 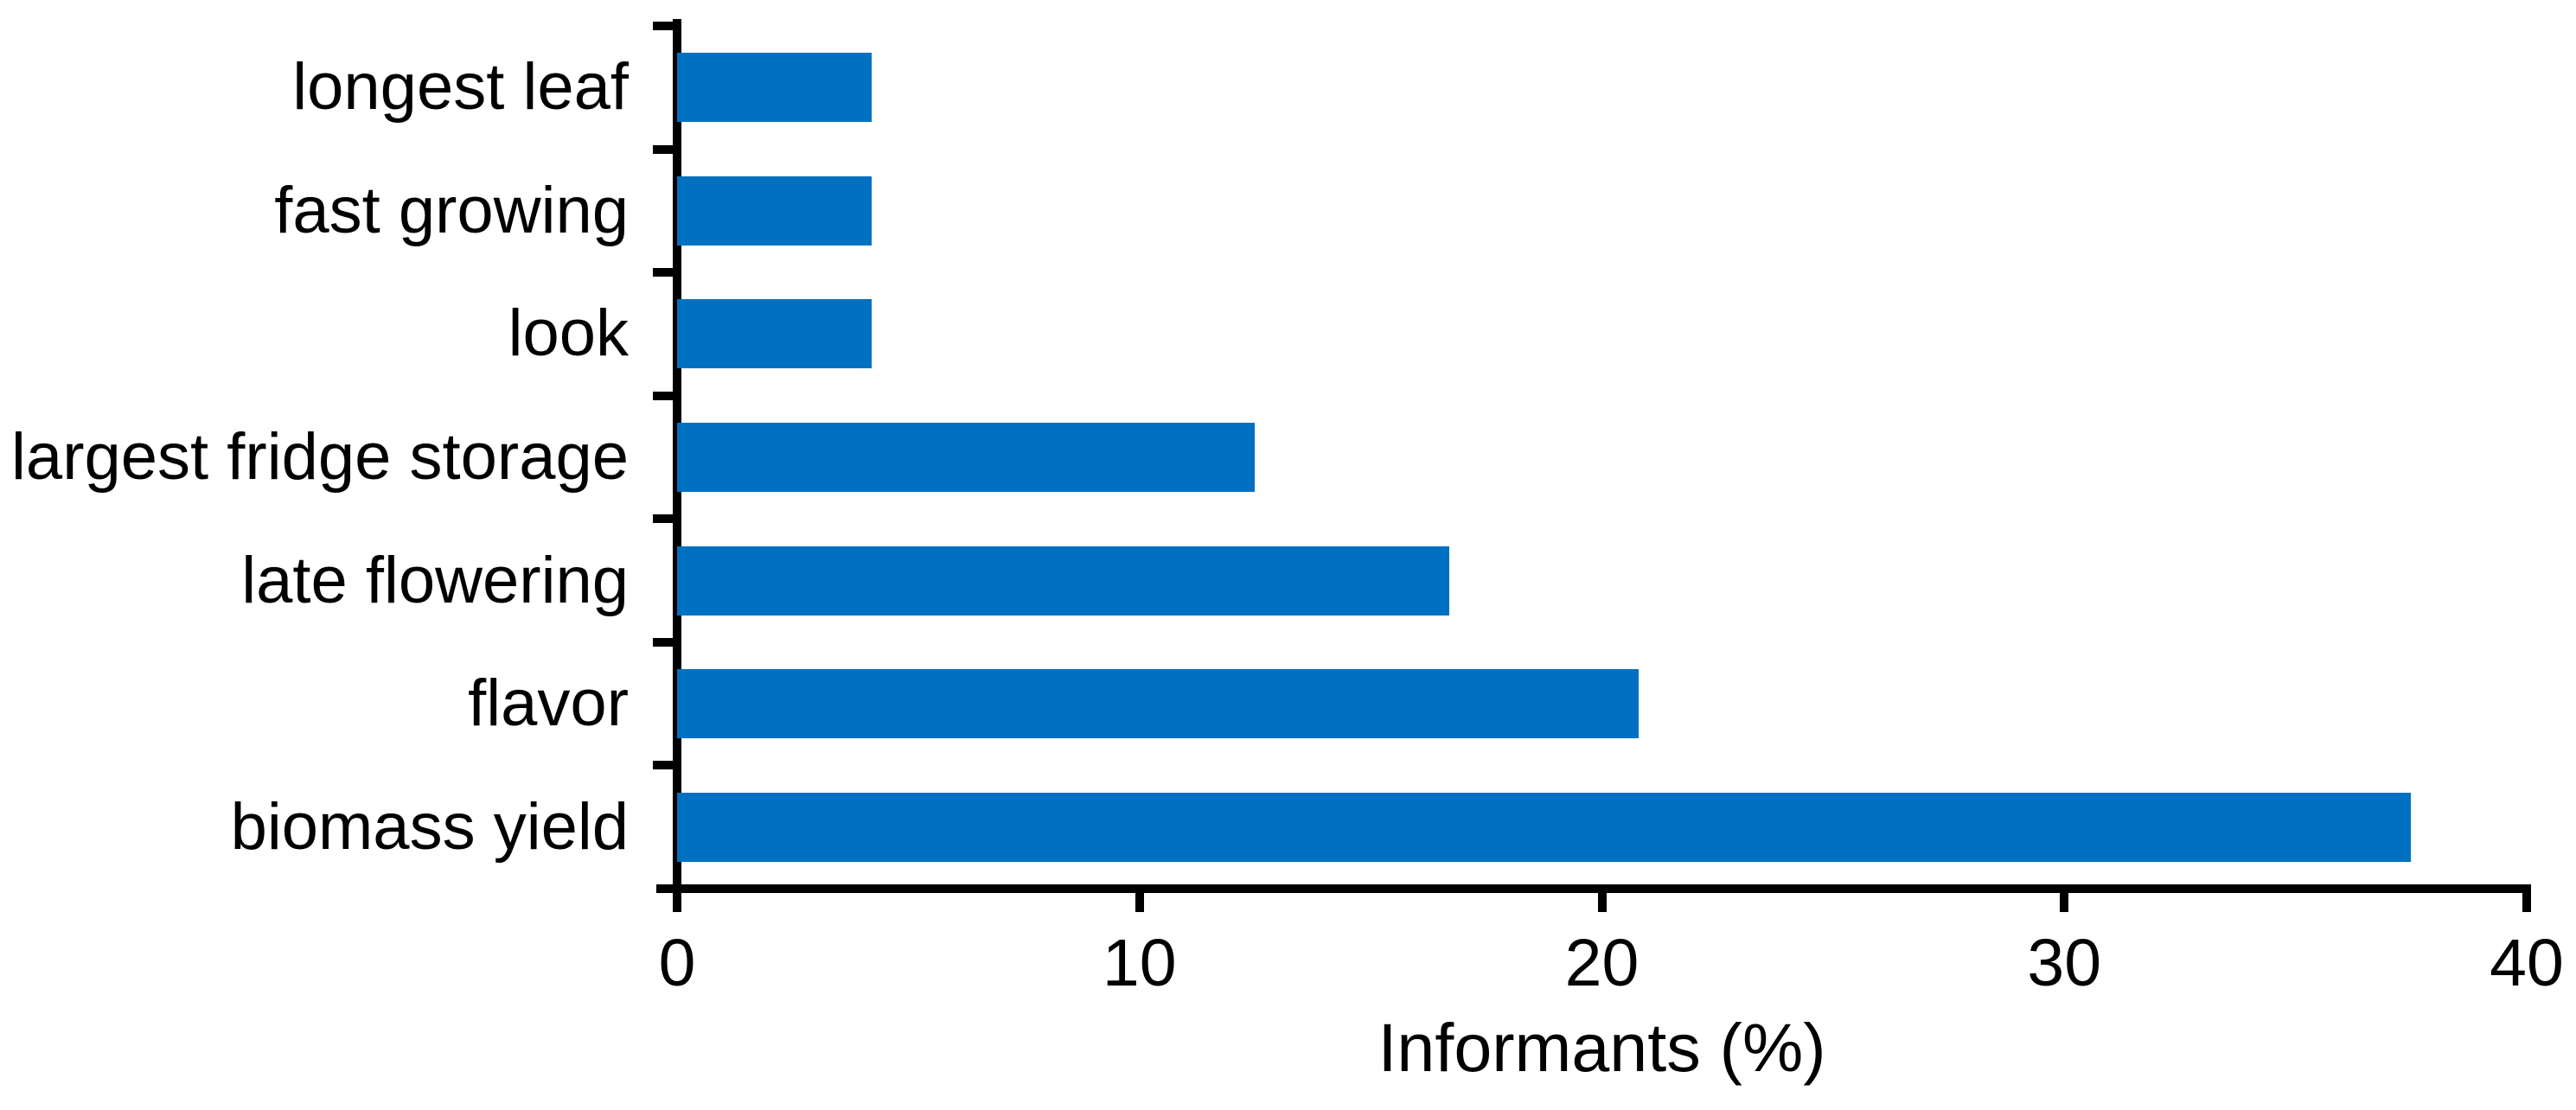 What do you see at coordinates (2527, 963) in the screenshot?
I see `x-tick-label: 40` at bounding box center [2527, 963].